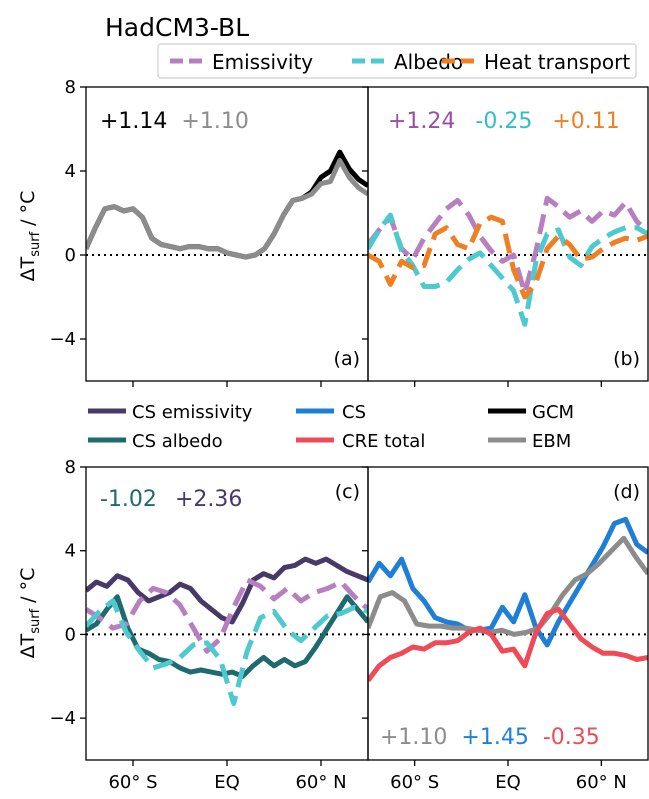 The height and width of the screenshot is (799, 649). I want to click on panel-label-b: (b), so click(626, 359).